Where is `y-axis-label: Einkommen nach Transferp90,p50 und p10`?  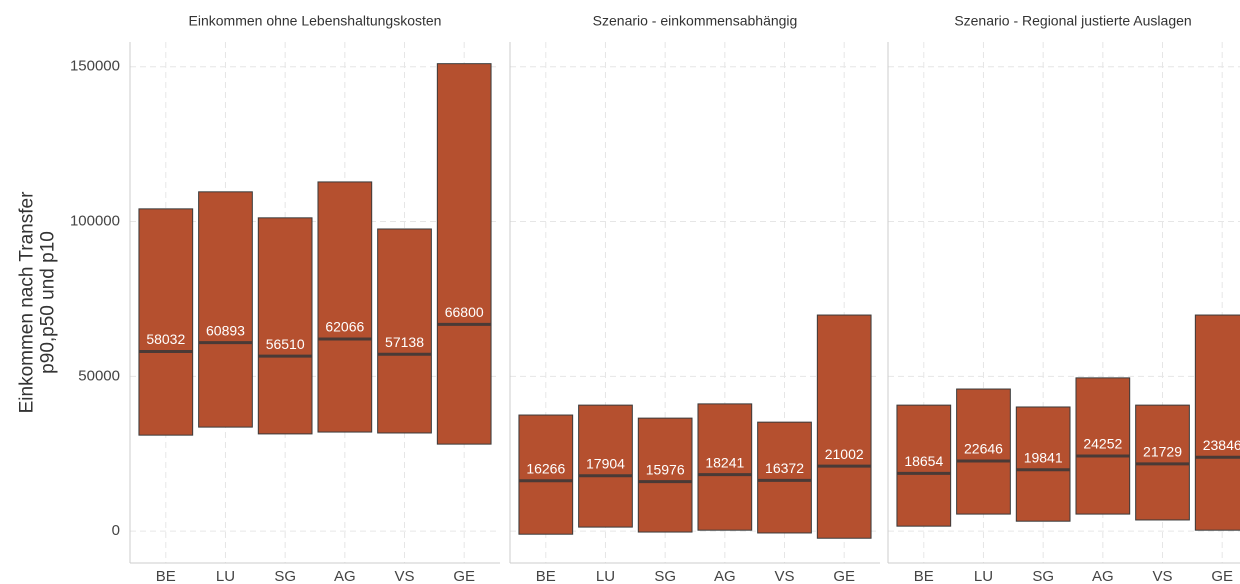 y-axis-label: Einkommen nach Transferp90,p50 und p10 is located at coordinates (38, 302).